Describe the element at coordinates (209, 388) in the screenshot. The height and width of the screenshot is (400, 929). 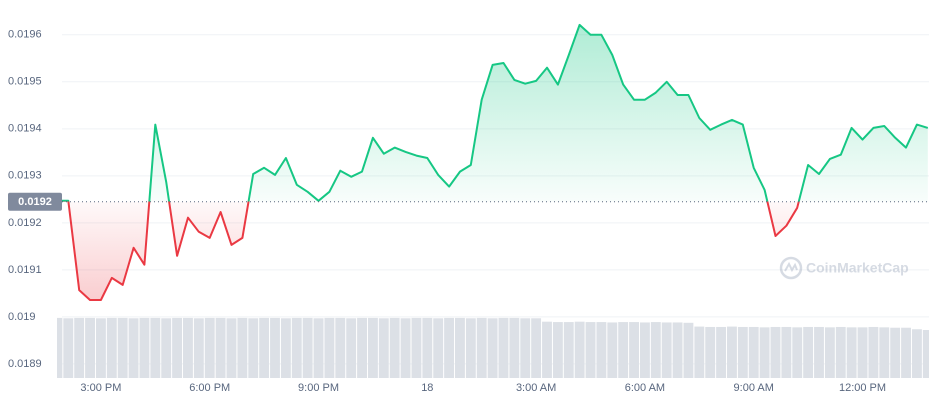
I see `x-tick-label: 6:00 PM` at that location.